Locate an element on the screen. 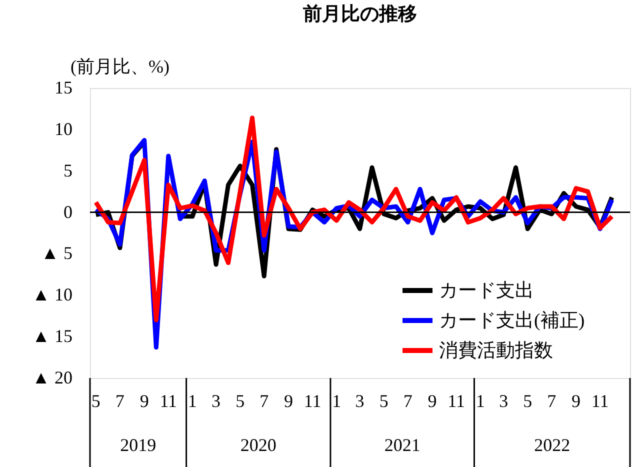 This screenshot has height=467, width=640. y-tick-label: ▲ 20 is located at coordinates (52, 378).